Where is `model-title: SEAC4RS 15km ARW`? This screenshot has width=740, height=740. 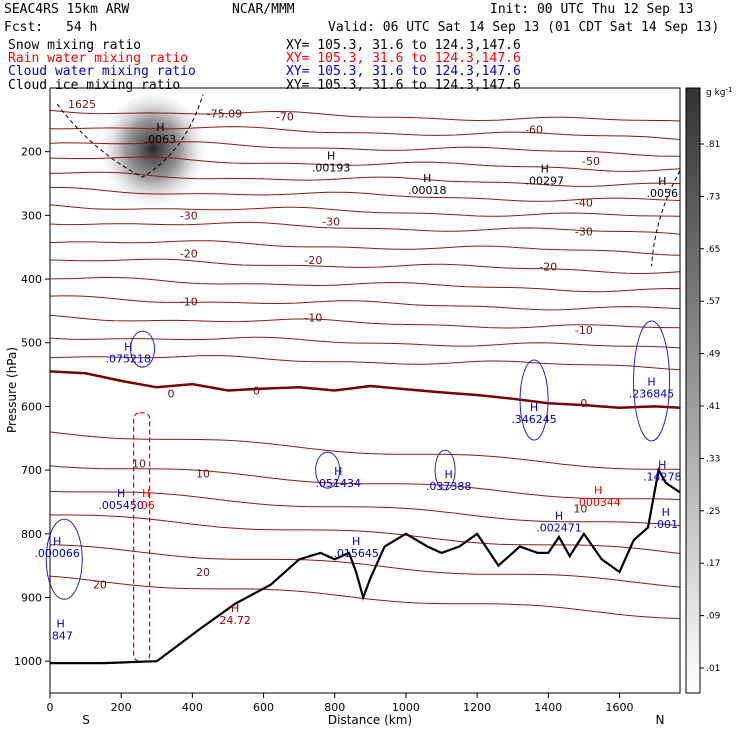 model-title: SEAC4RS 15km ARW is located at coordinates (67, 9).